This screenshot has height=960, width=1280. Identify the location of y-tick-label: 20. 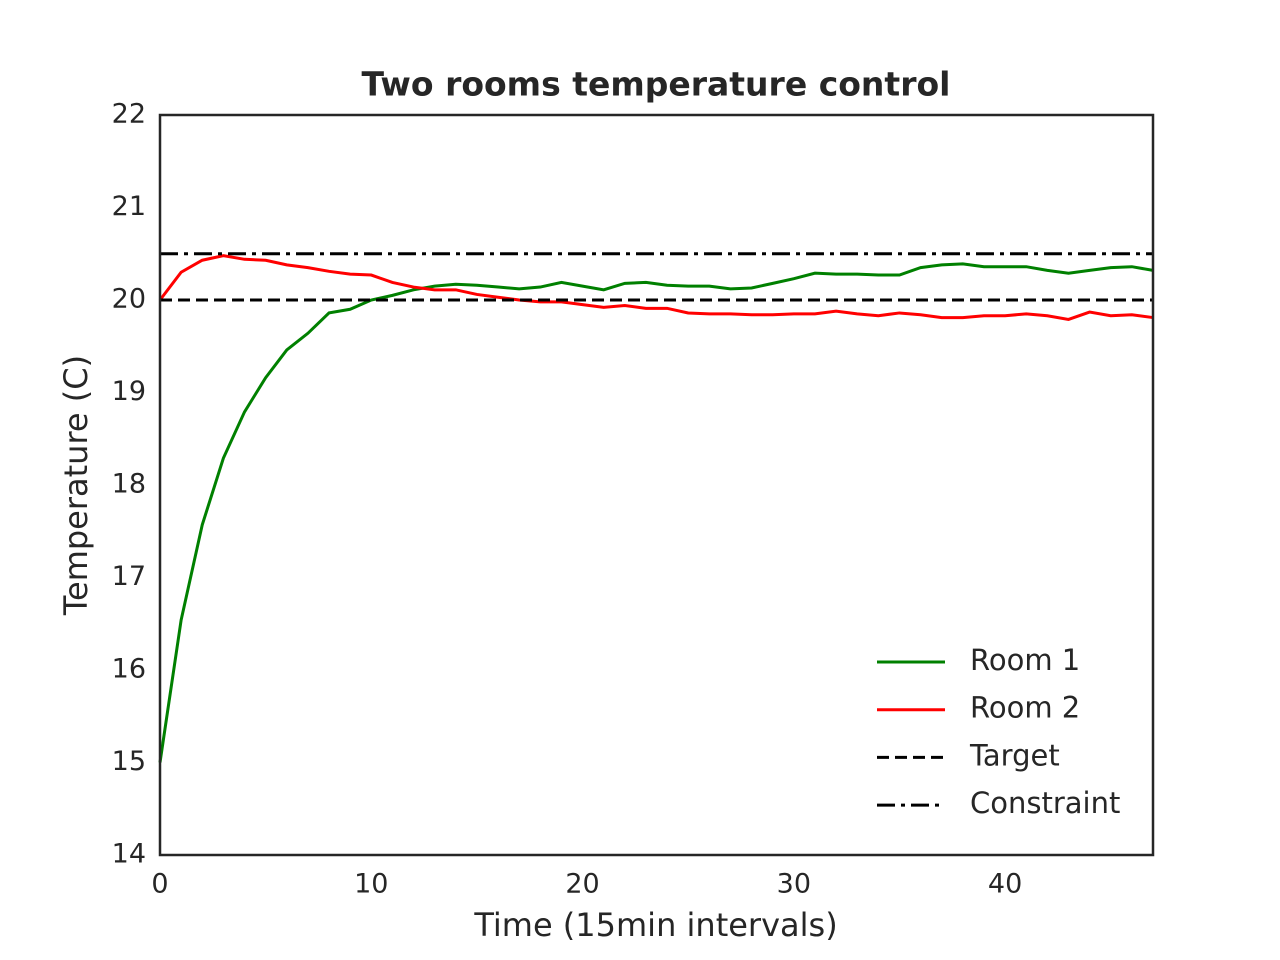
(129, 299).